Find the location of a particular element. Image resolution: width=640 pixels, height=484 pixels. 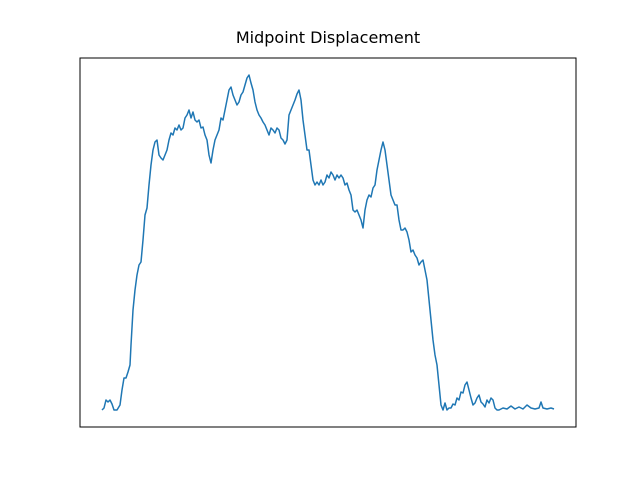

chart-title: Midpoint Displacement is located at coordinates (328, 37).